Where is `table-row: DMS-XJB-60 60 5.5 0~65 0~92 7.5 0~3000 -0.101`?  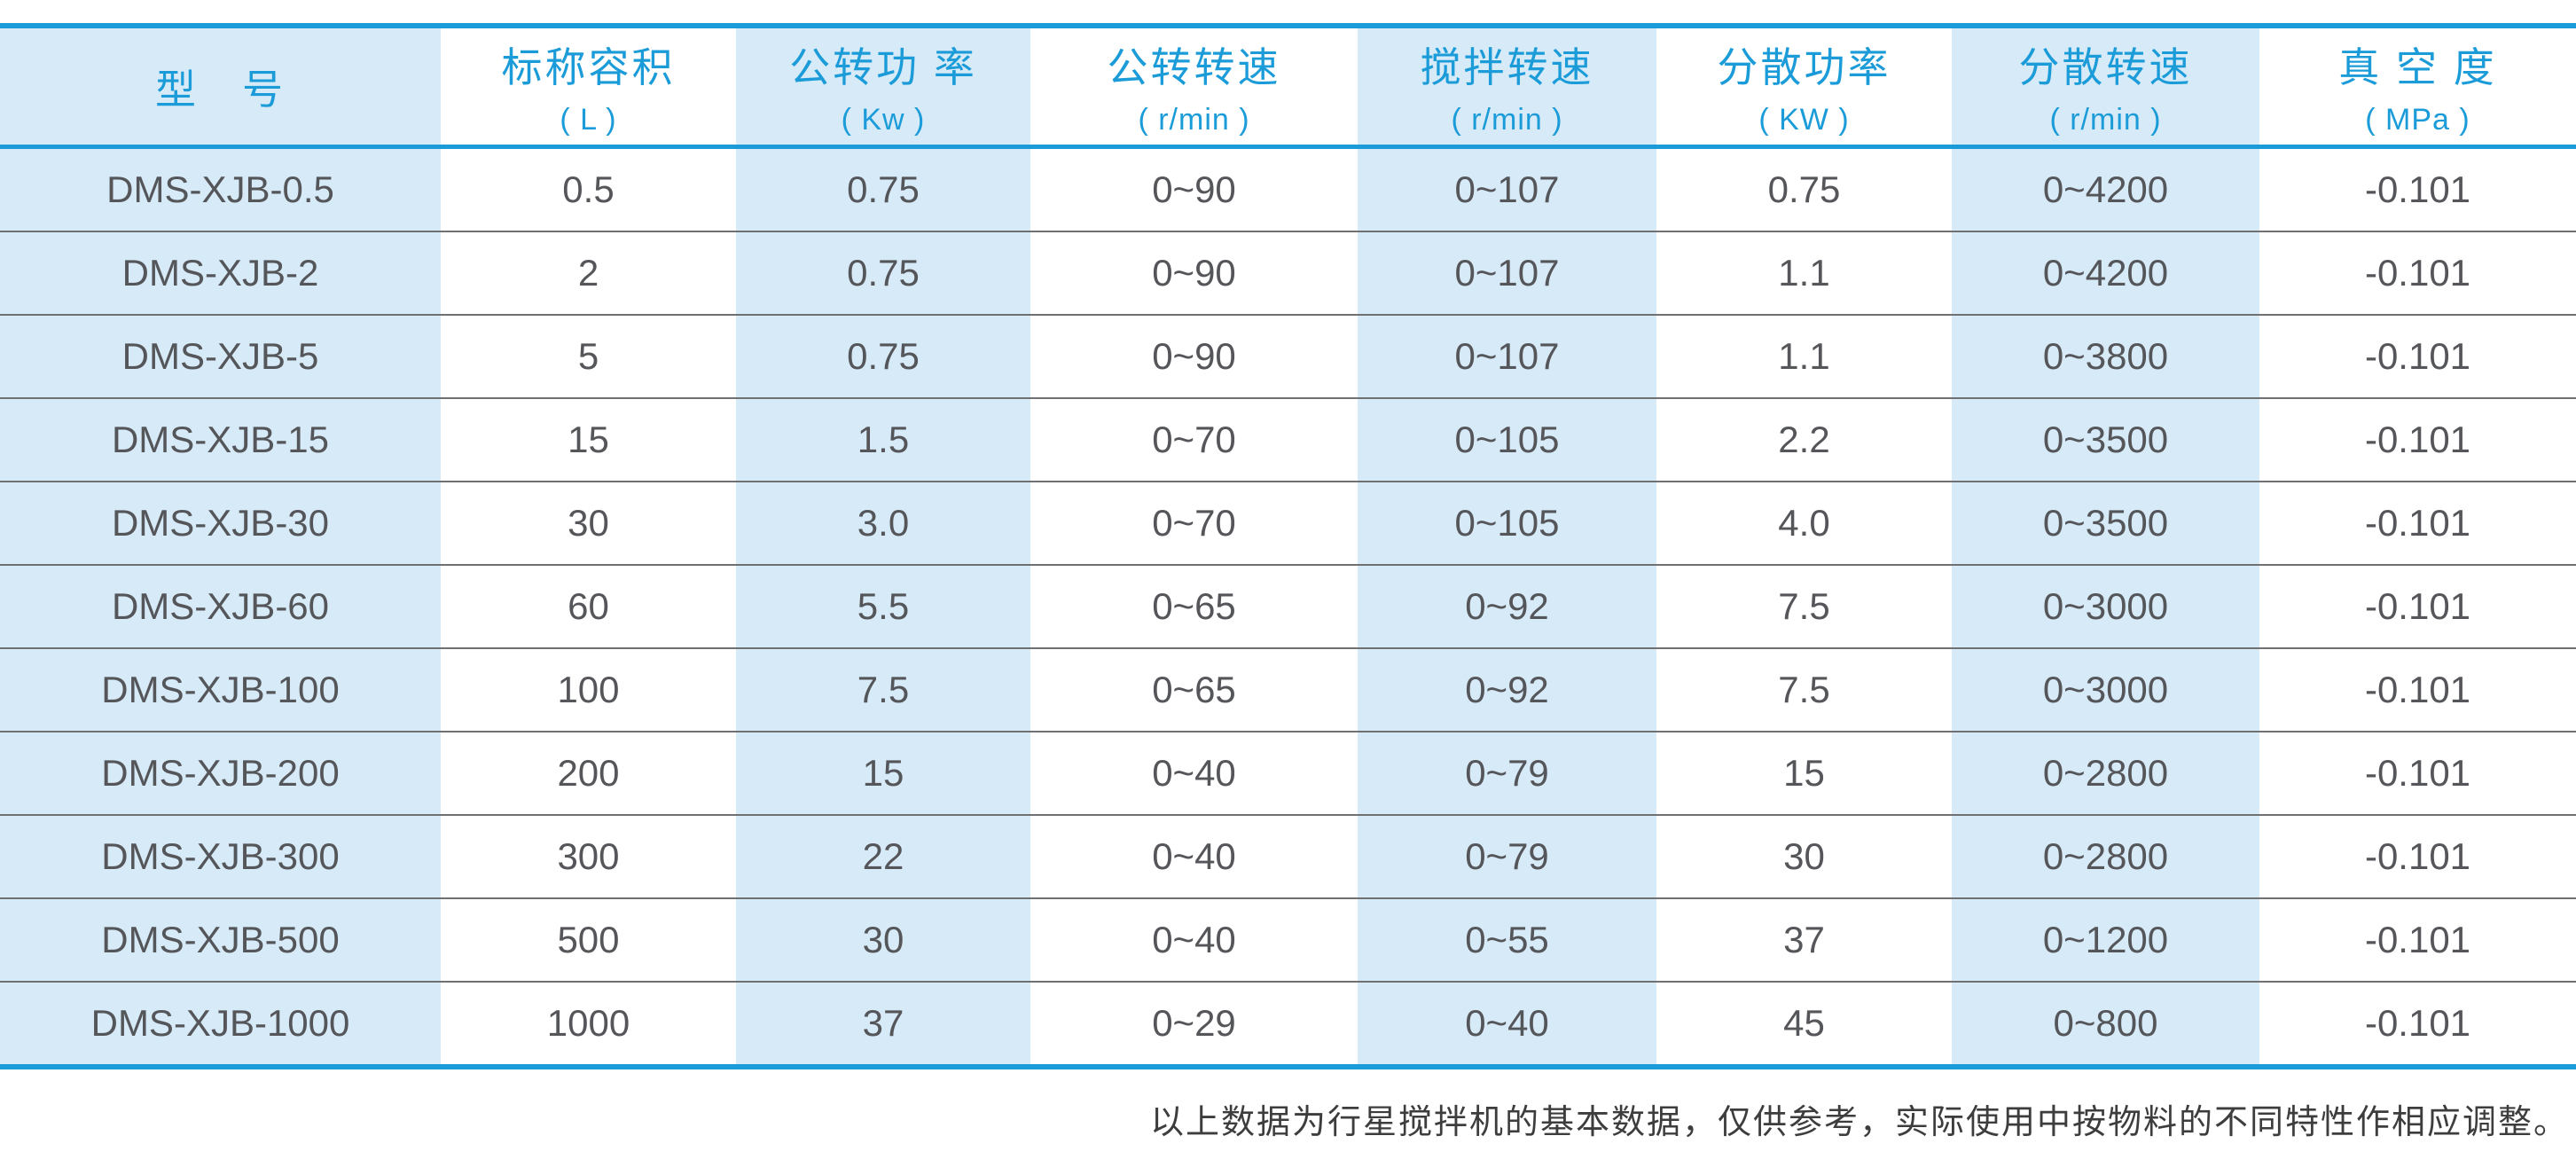
table-row: DMS-XJB-60 60 5.5 0~65 0~92 7.5 0~3000 -0.101 is located at coordinates (1288, 605).